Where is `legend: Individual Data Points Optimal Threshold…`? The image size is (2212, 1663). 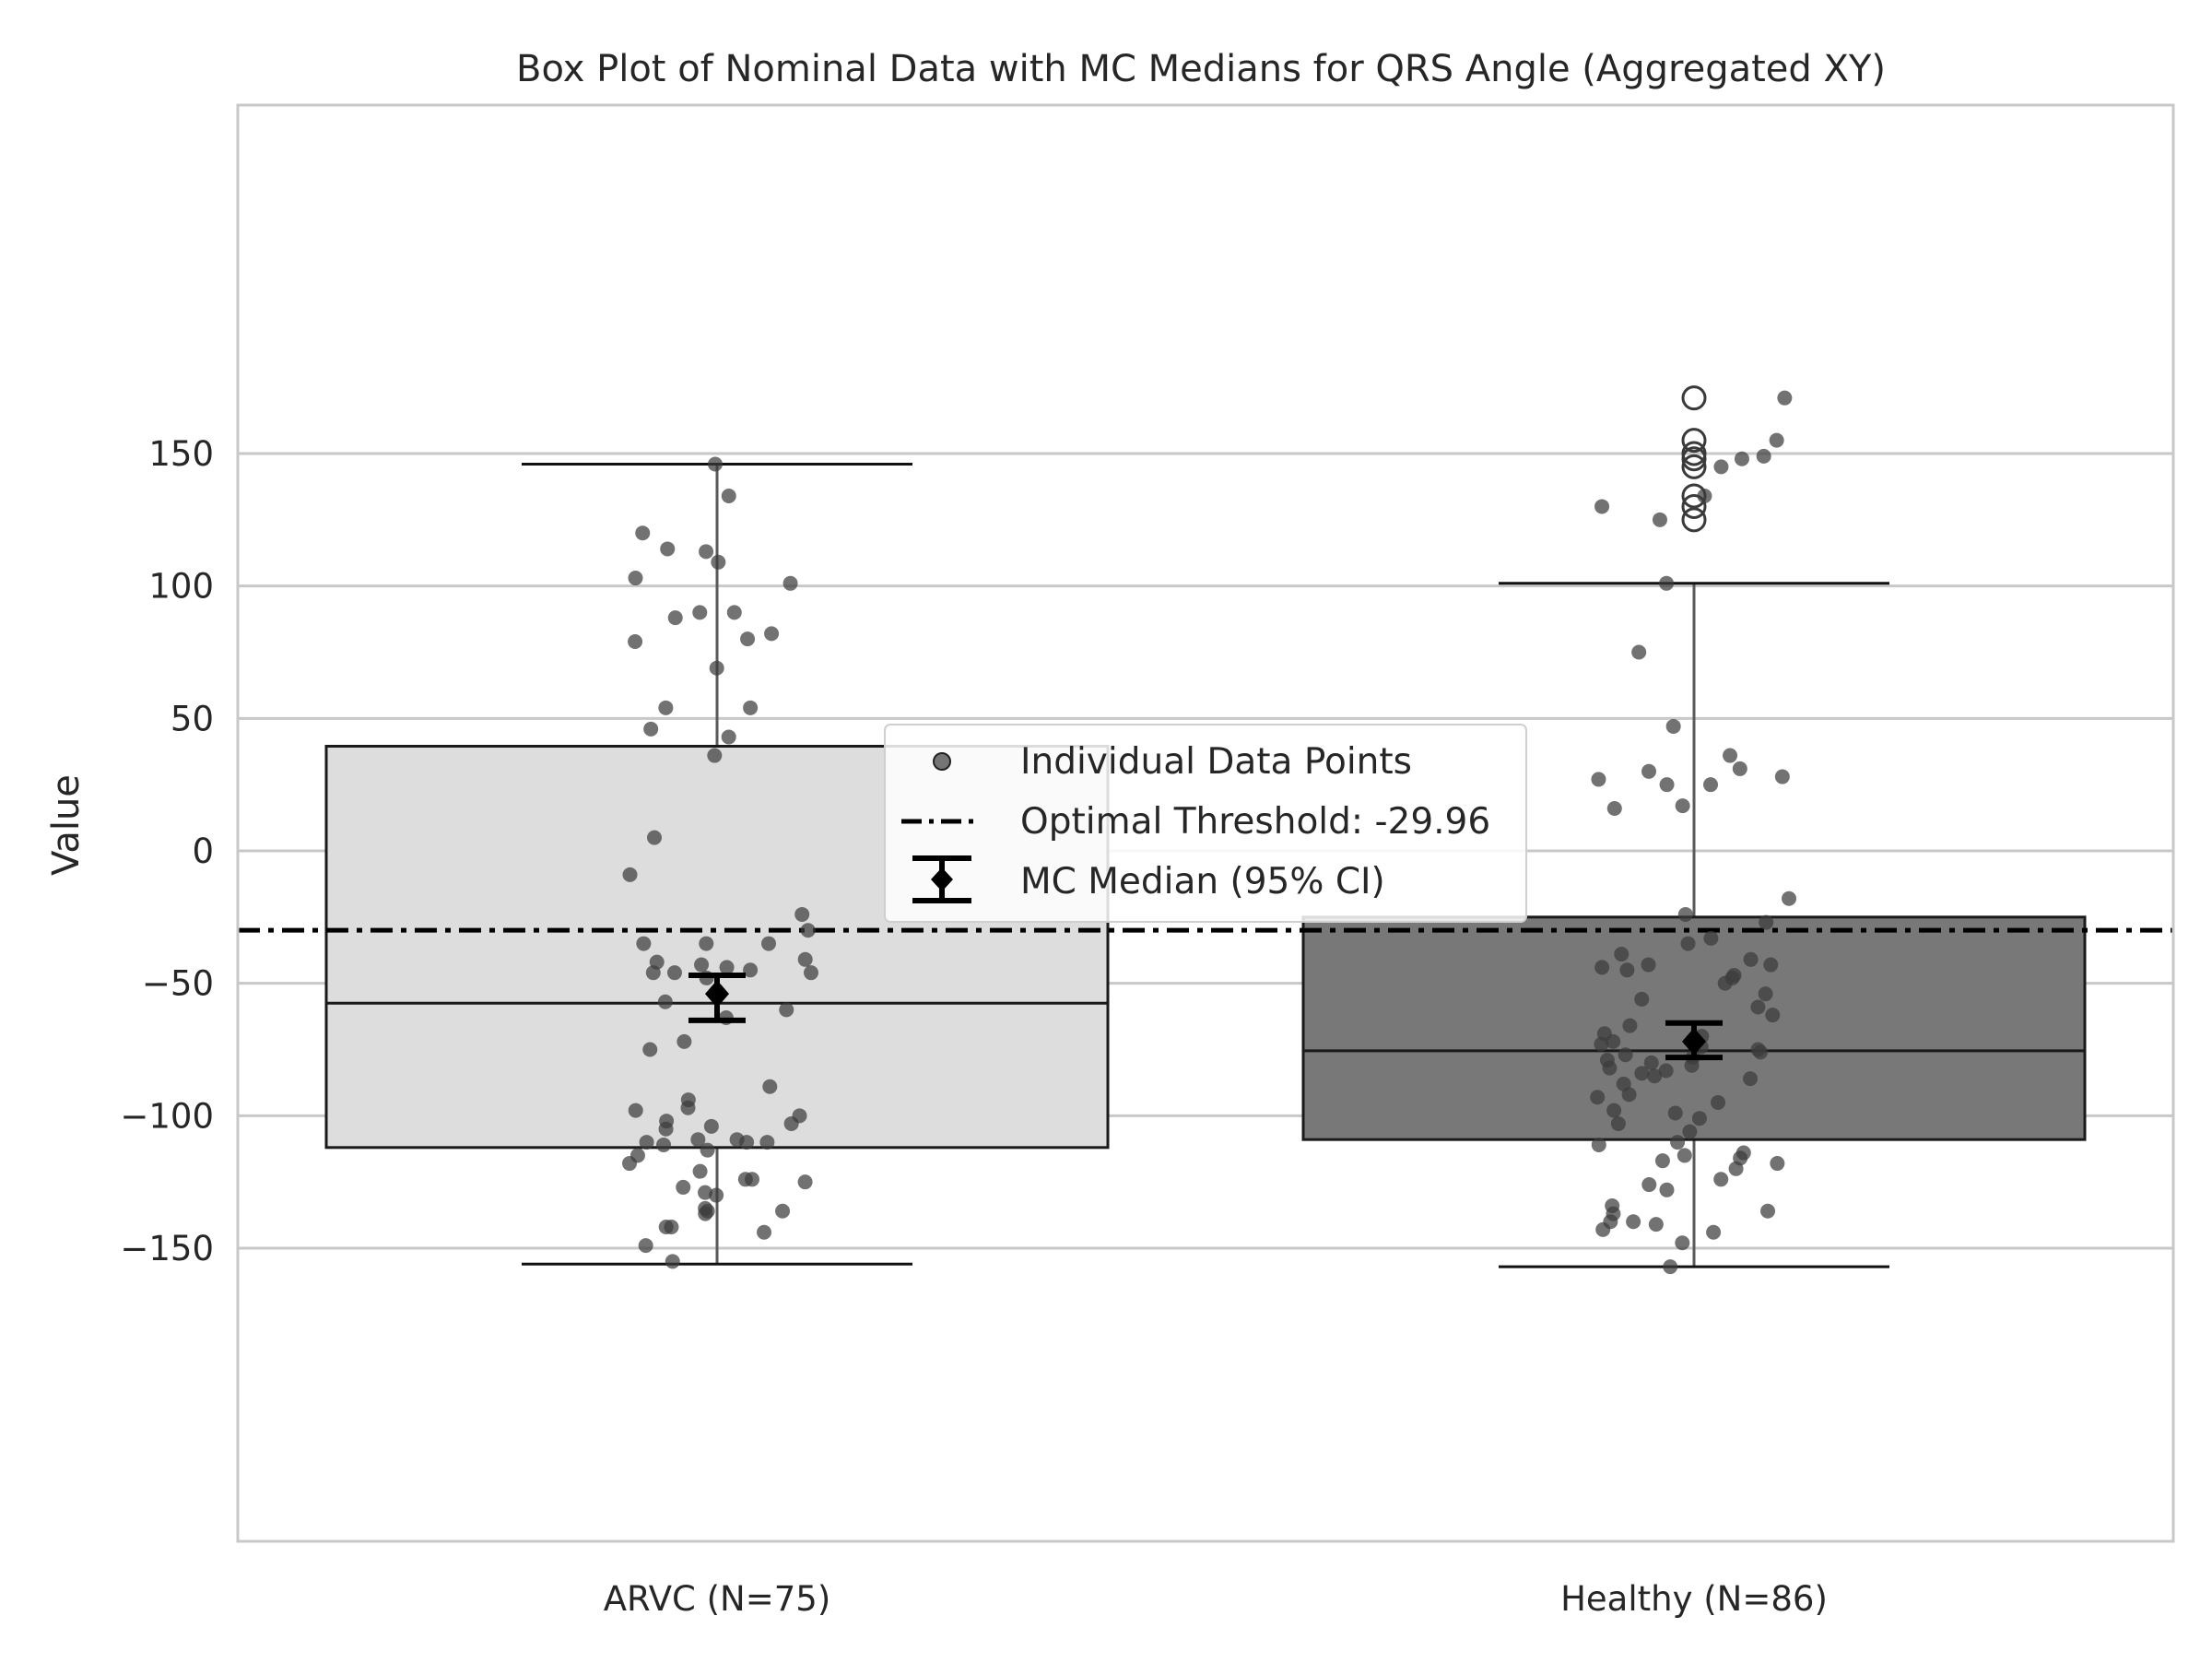 legend: Individual Data Points Optimal Threshold… is located at coordinates (1205, 823).